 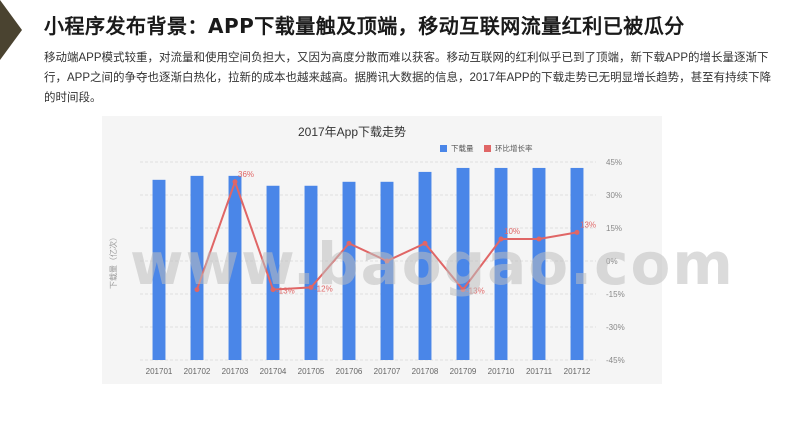 What do you see at coordinates (273, 371) in the screenshot?
I see `x-tick-label: 201704` at bounding box center [273, 371].